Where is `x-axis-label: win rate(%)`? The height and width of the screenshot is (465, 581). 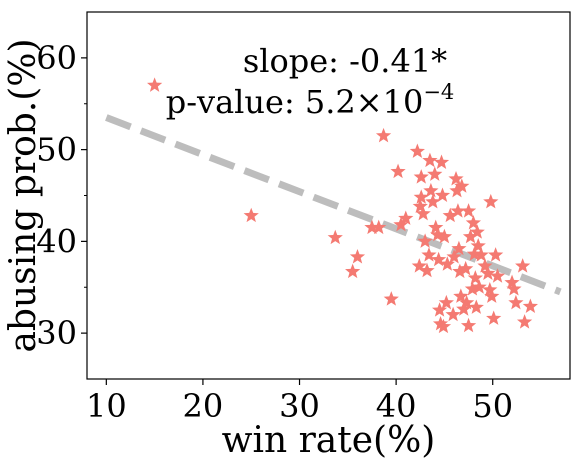 x-axis-label: win rate(%) is located at coordinates (329, 440).